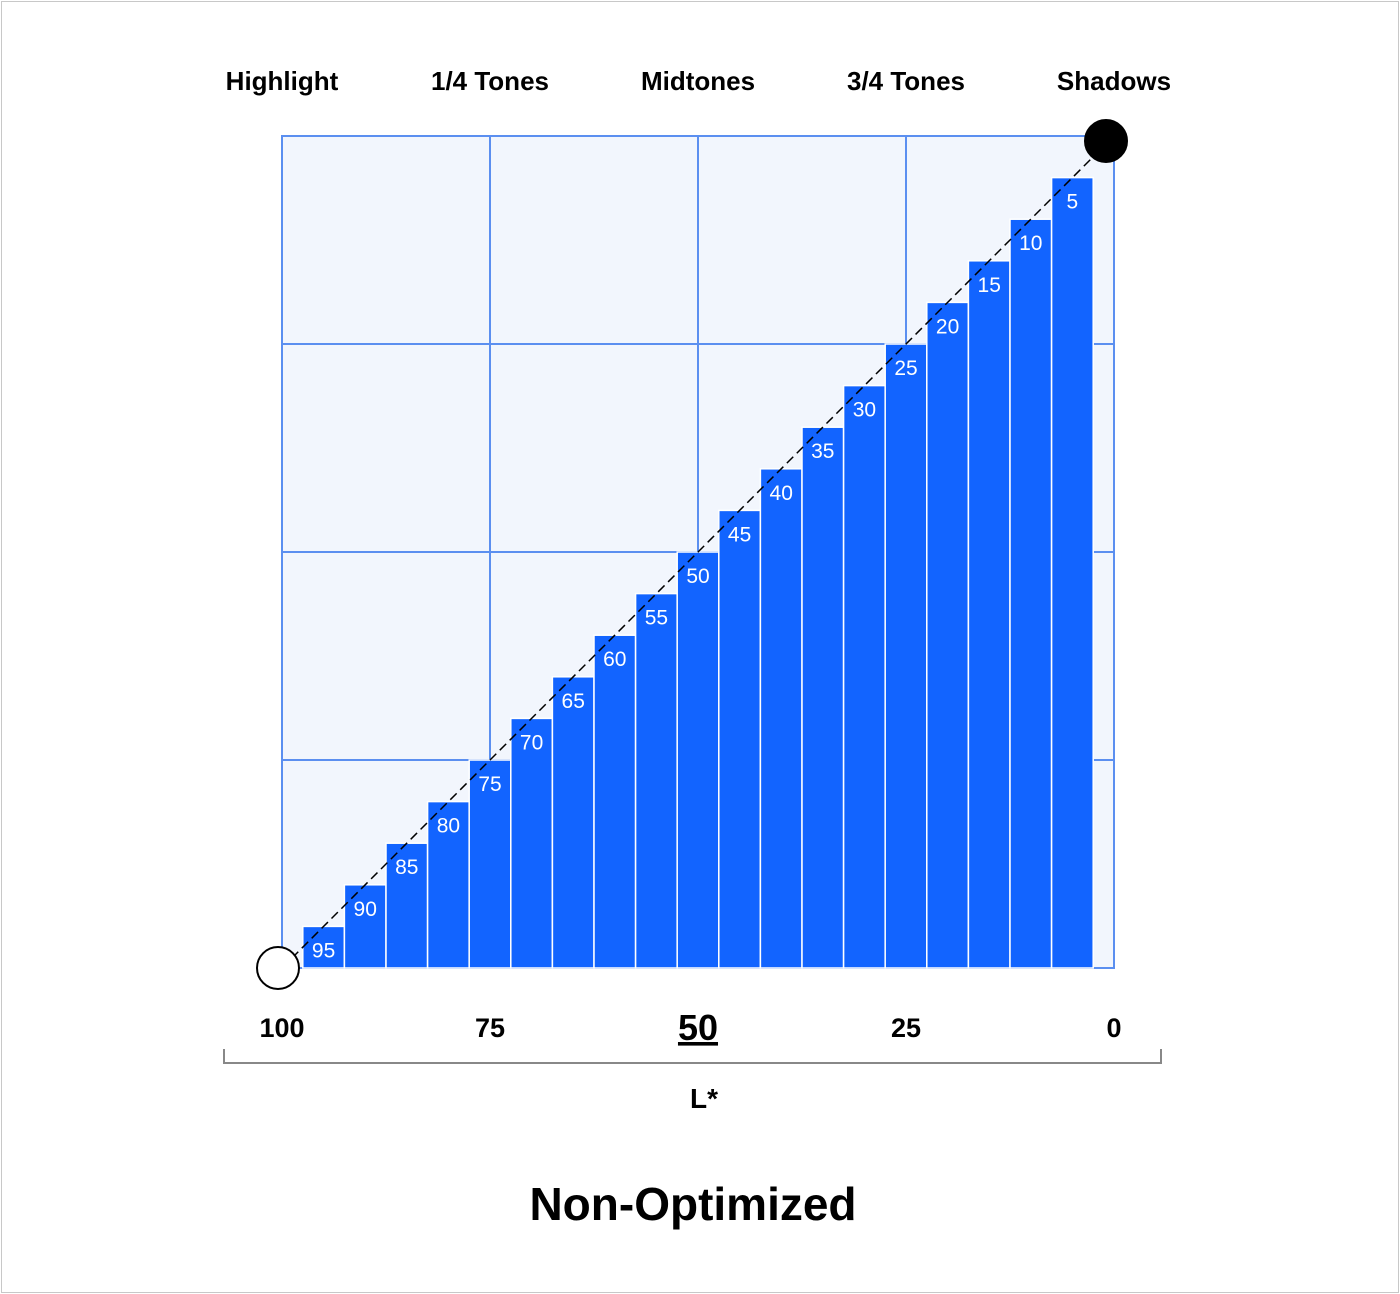 The image size is (1400, 1294). Describe the element at coordinates (704, 1098) in the screenshot. I see `x-axis-label: L*` at that location.